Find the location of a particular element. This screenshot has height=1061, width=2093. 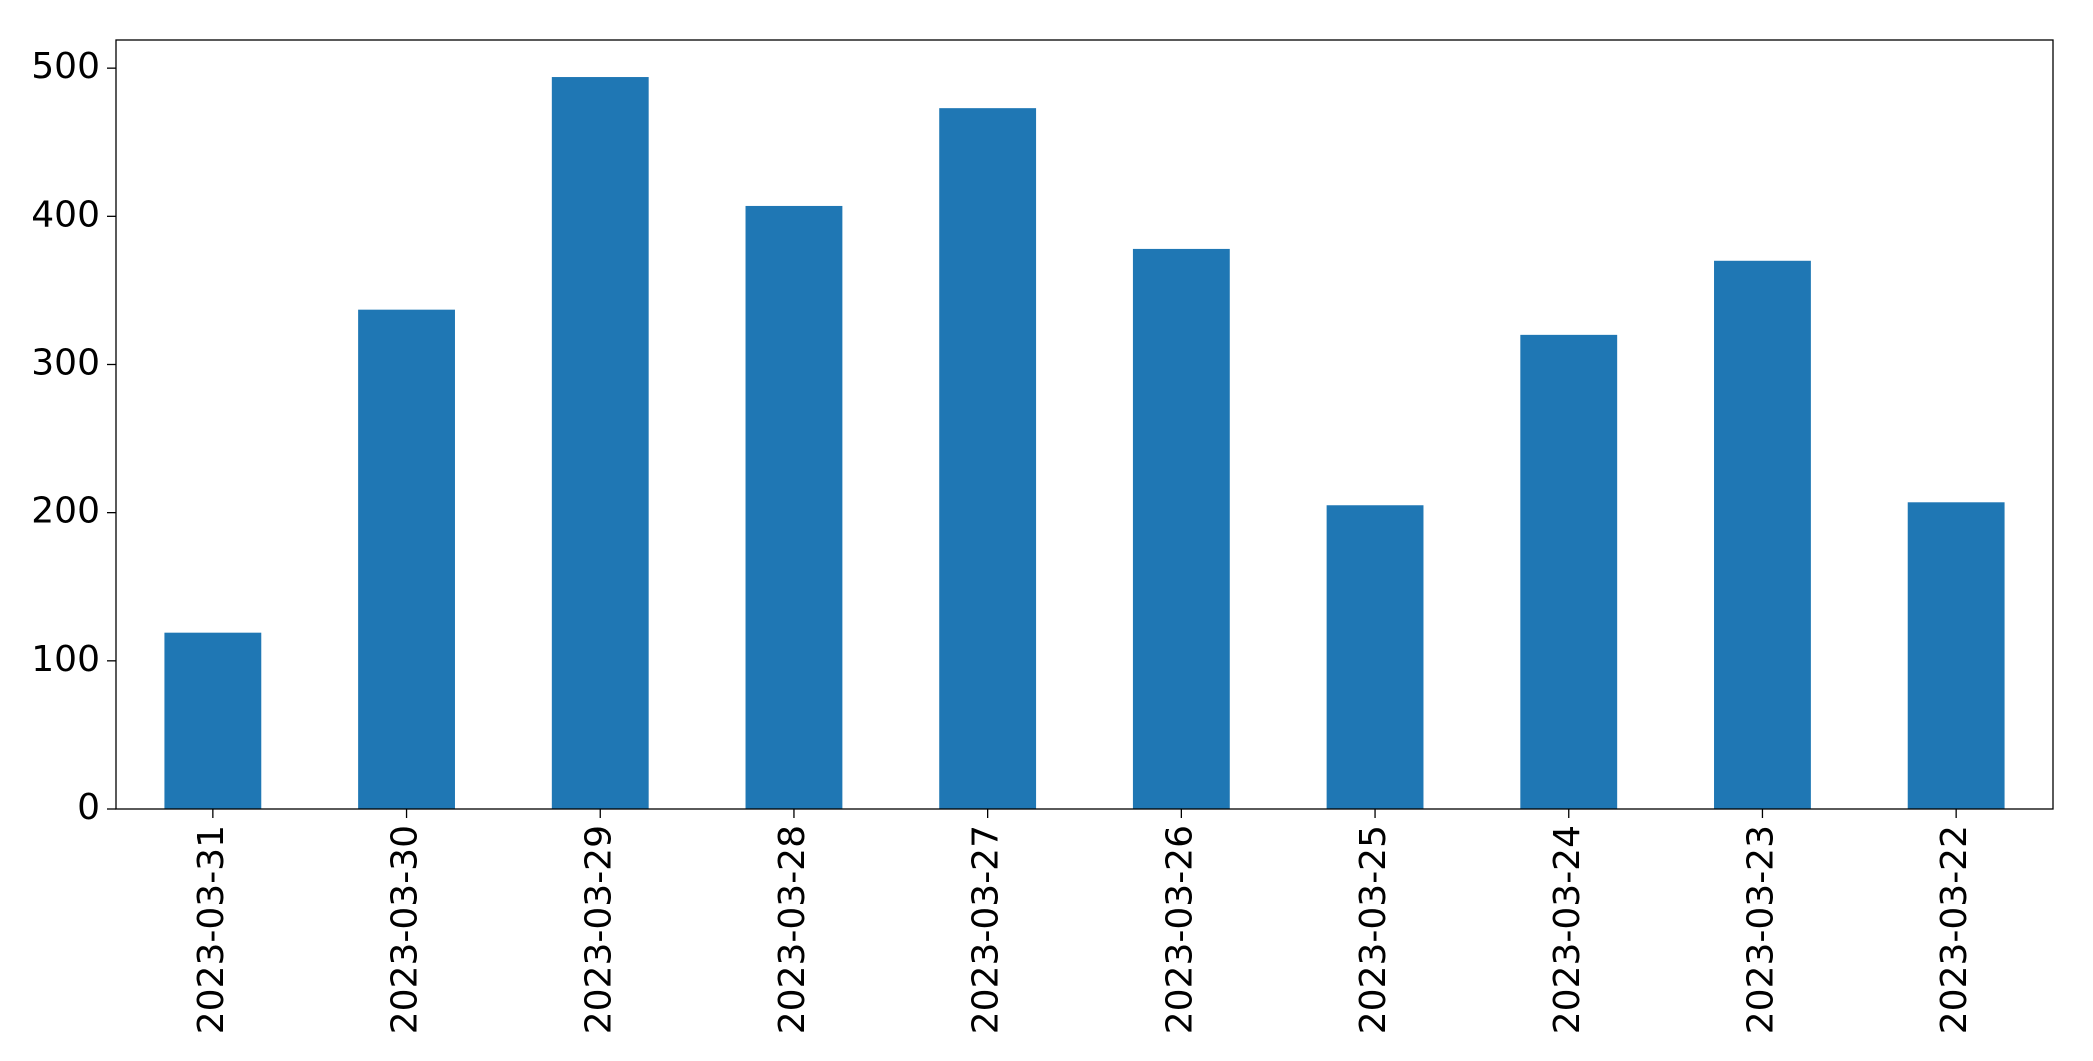

x-tick-label: 2023-03-29 is located at coordinates (598, 929).